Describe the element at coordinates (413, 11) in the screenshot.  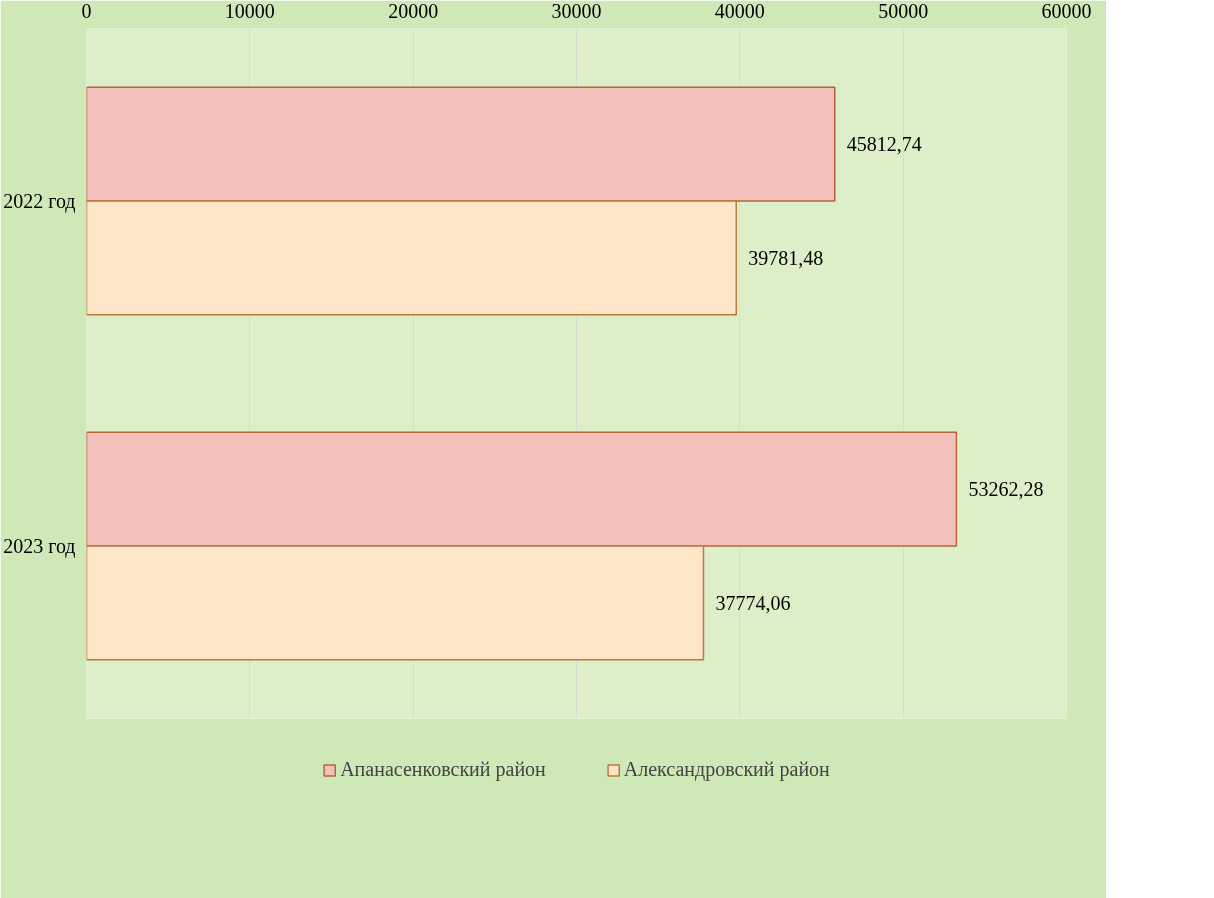
I see `x-tick-label: 20000` at that location.